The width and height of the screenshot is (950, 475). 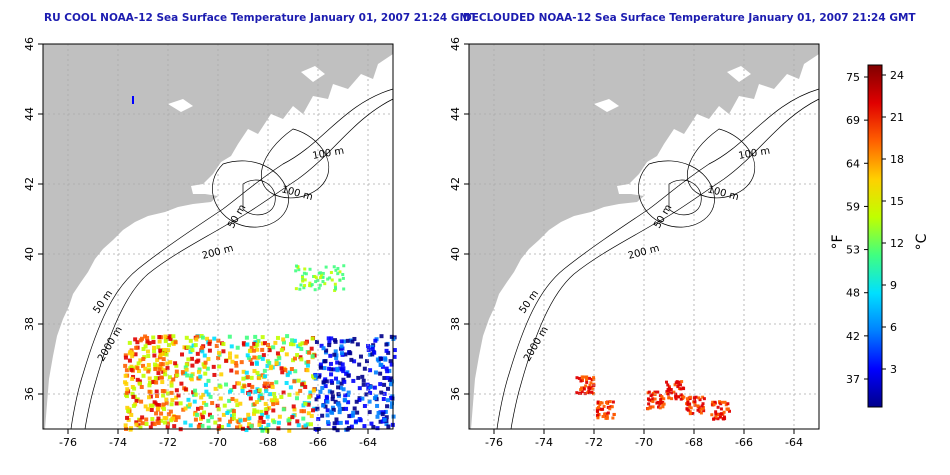 What do you see at coordinates (455, 254) in the screenshot?
I see `lat-tick-label: 40` at bounding box center [455, 254].